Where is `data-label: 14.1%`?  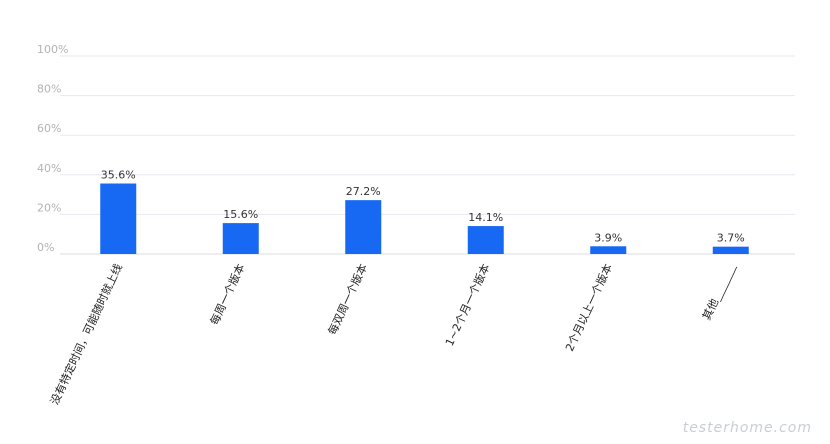 data-label: 14.1% is located at coordinates (485, 217).